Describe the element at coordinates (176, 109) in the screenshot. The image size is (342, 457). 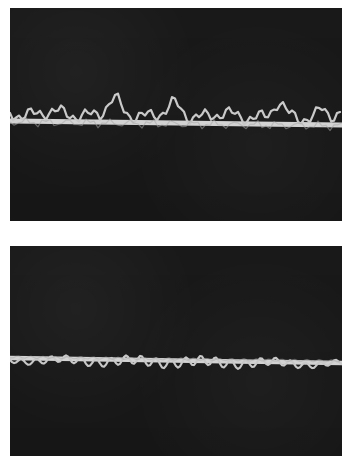
I see `top-signal-trace` at that location.